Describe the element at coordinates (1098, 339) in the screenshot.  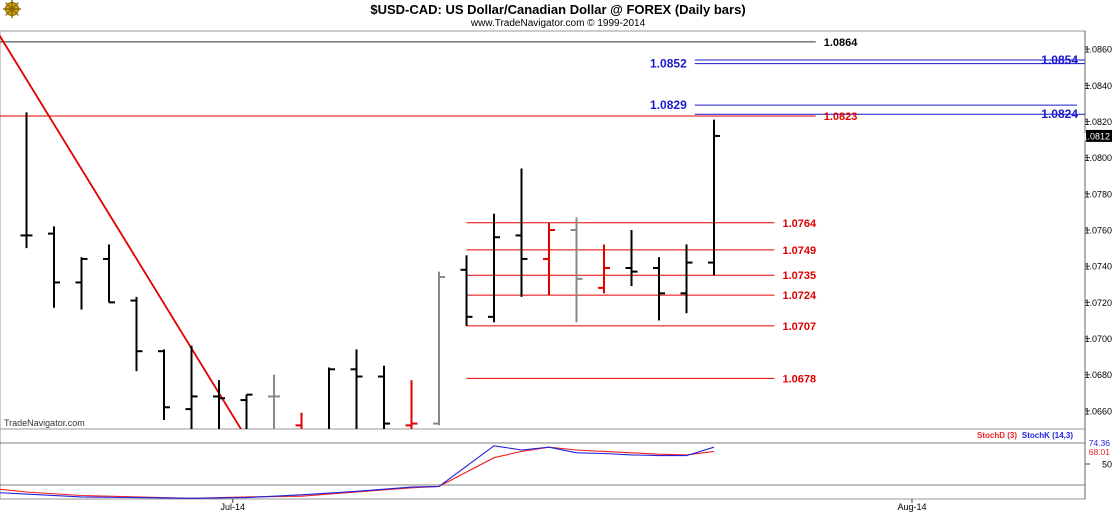
I see `y-tick-label: 1.0700` at that location.